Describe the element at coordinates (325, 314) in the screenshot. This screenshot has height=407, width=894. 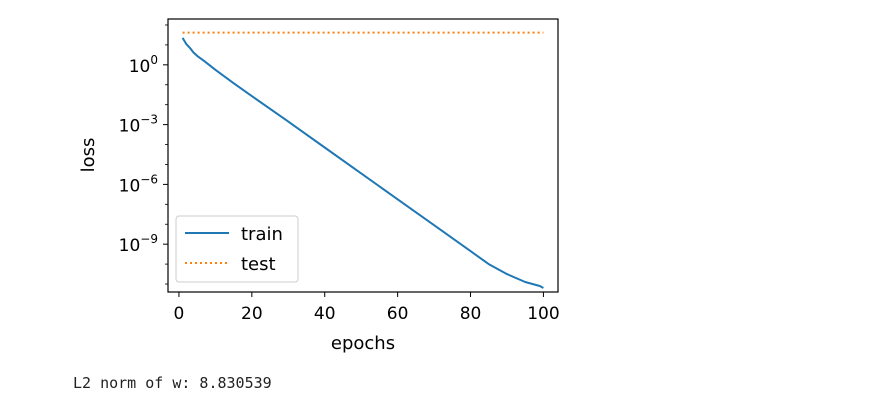
I see `x-tick-label: 40` at that location.